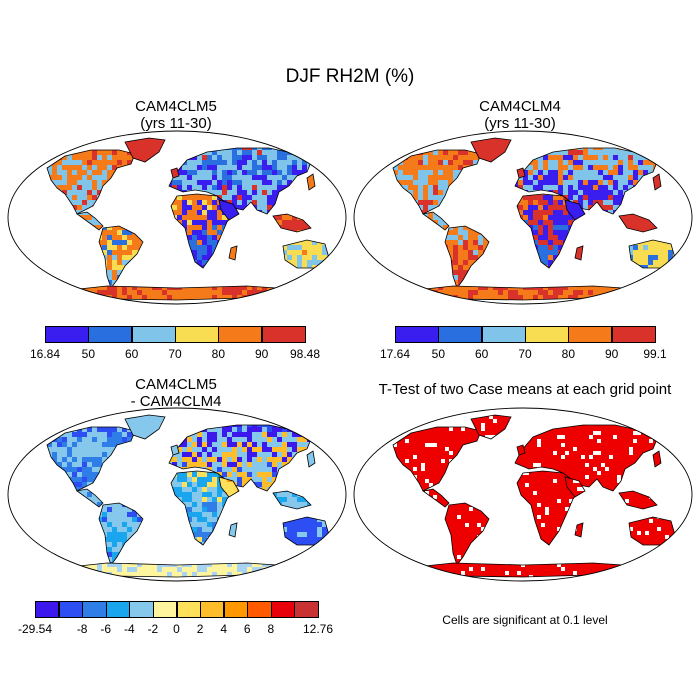 Image resolution: width=700 pixels, height=700 pixels. What do you see at coordinates (176, 106) in the screenshot?
I see `panel1-title-line1: CAM4CLM5` at bounding box center [176, 106].